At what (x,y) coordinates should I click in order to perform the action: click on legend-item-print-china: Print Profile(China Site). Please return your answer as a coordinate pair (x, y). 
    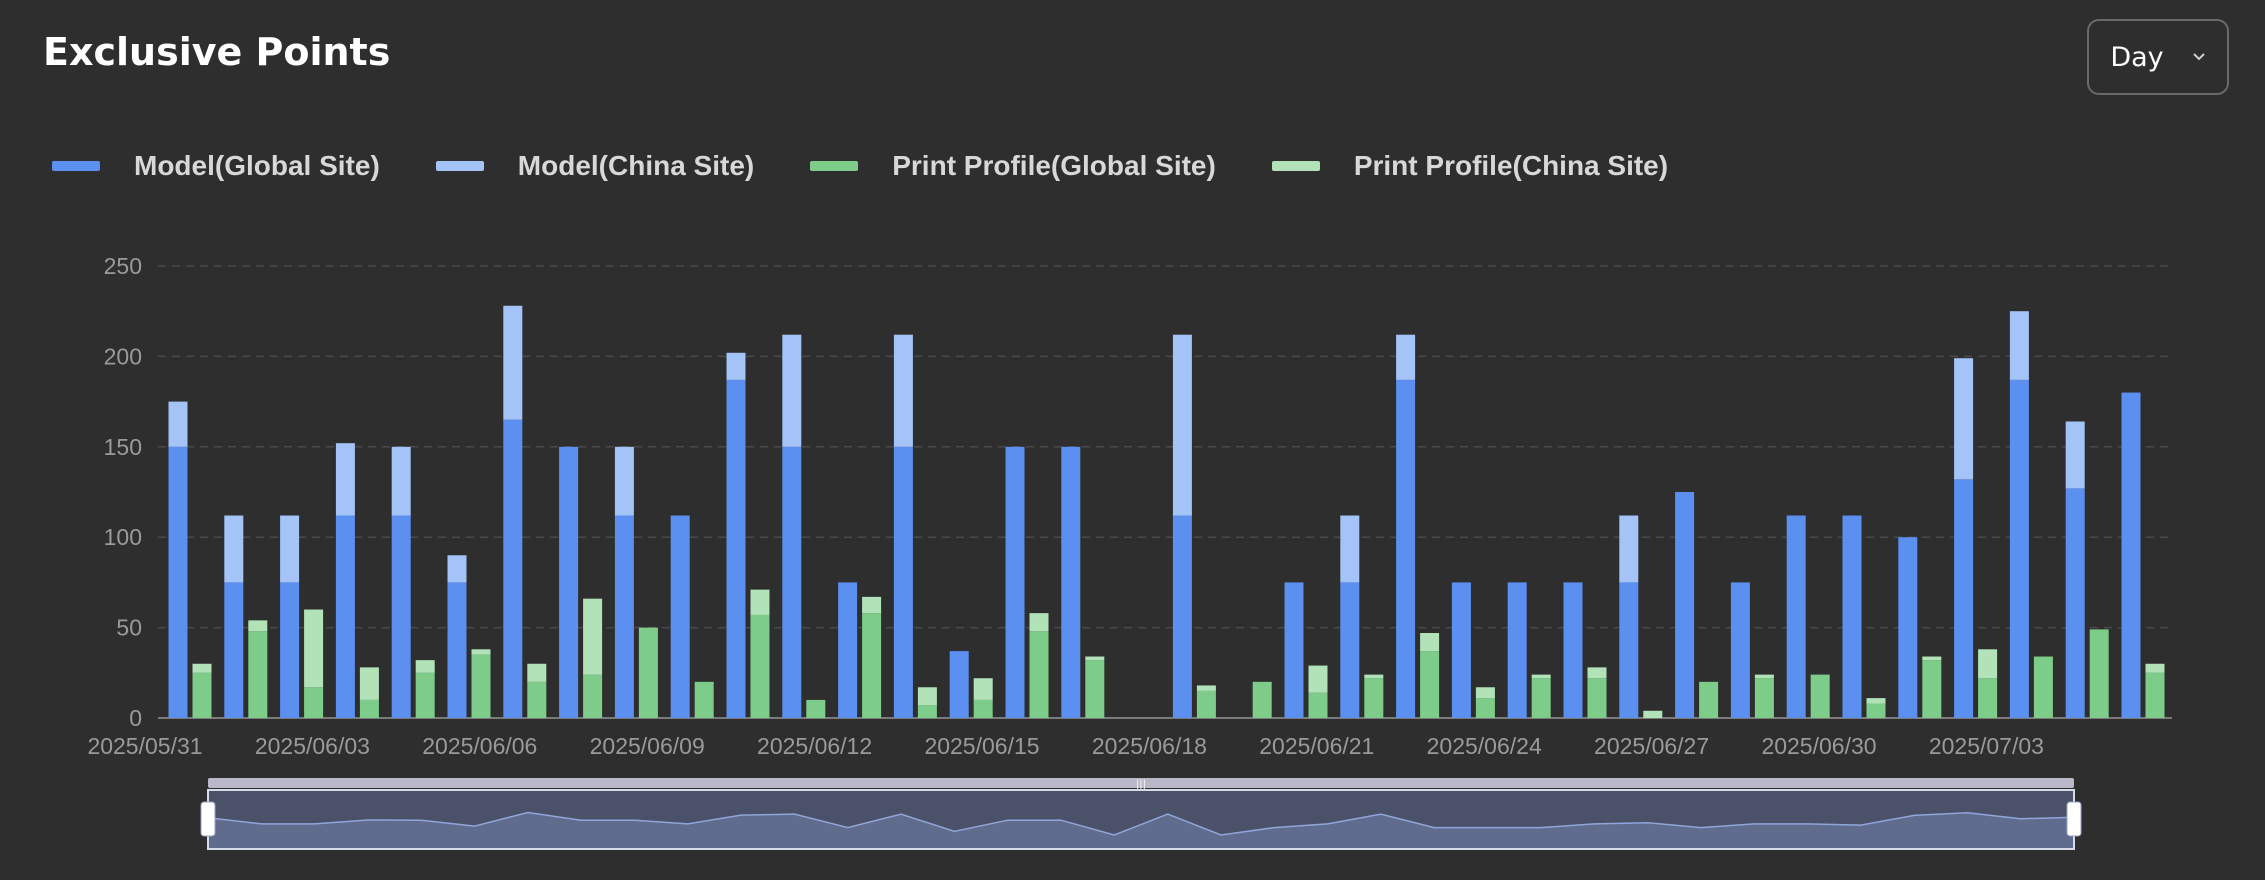
    Looking at the image, I should click on (1469, 166).